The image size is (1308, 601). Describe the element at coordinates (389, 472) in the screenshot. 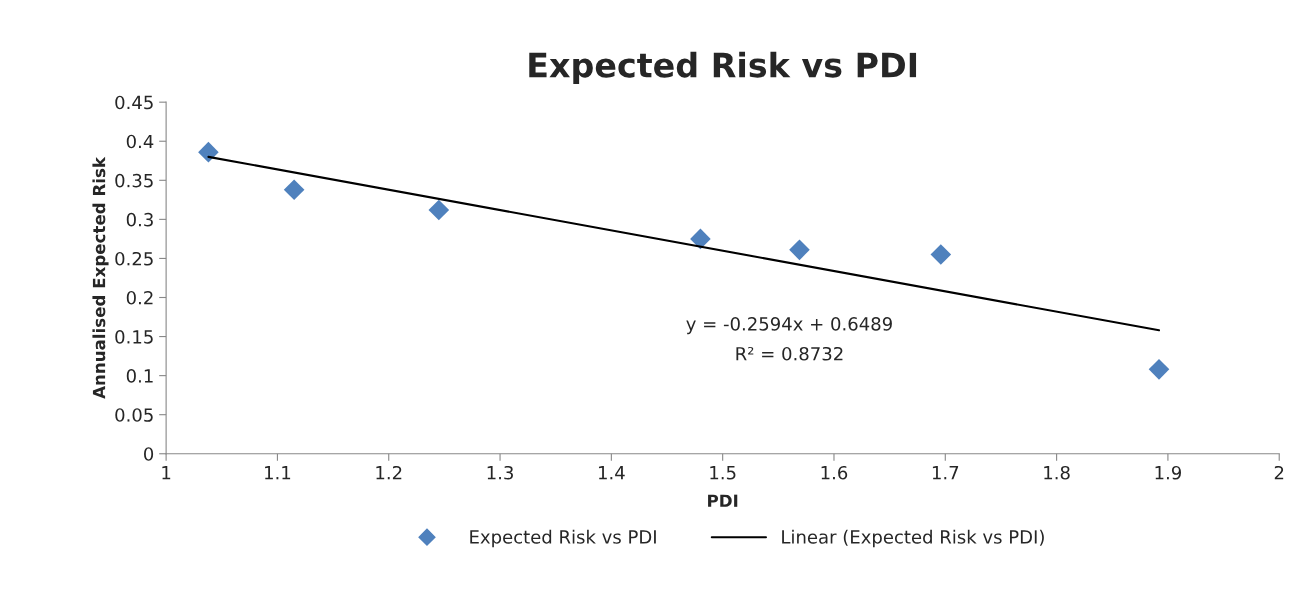

I see `x-tick-label: 1.2` at that location.